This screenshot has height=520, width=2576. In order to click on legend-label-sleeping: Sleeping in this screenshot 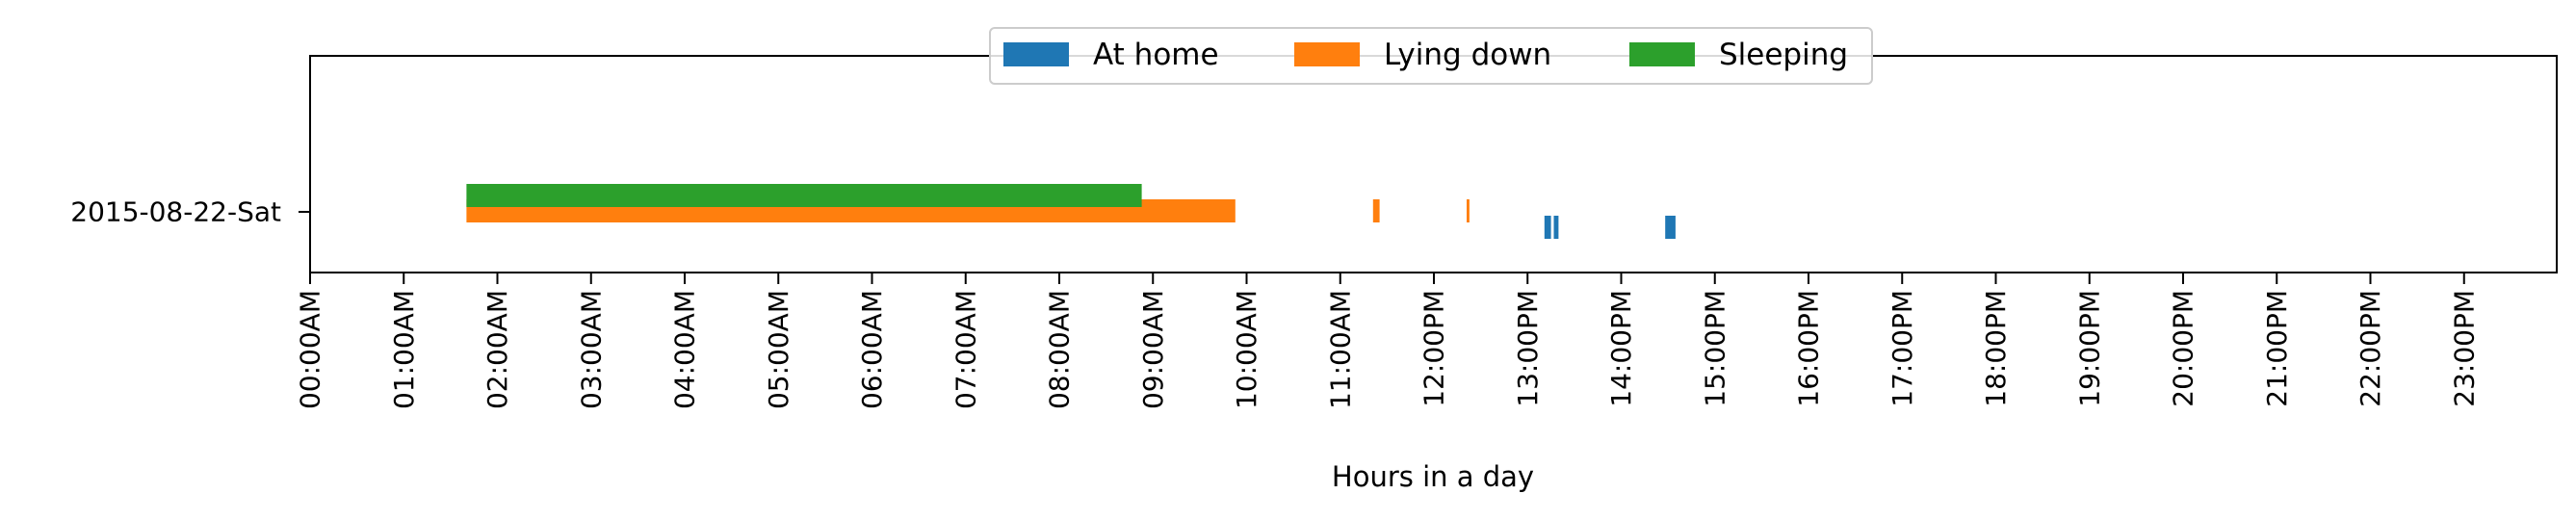, I will do `click(1783, 55)`.